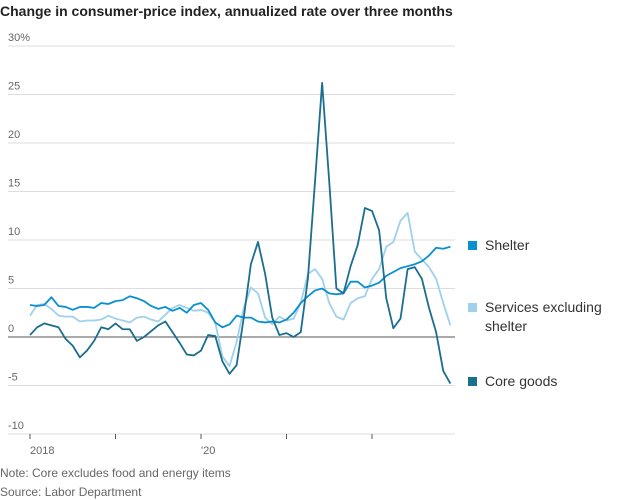 This screenshot has height=500, width=620. Describe the element at coordinates (14, 232) in the screenshot. I see `y-tick-label: 10` at that location.